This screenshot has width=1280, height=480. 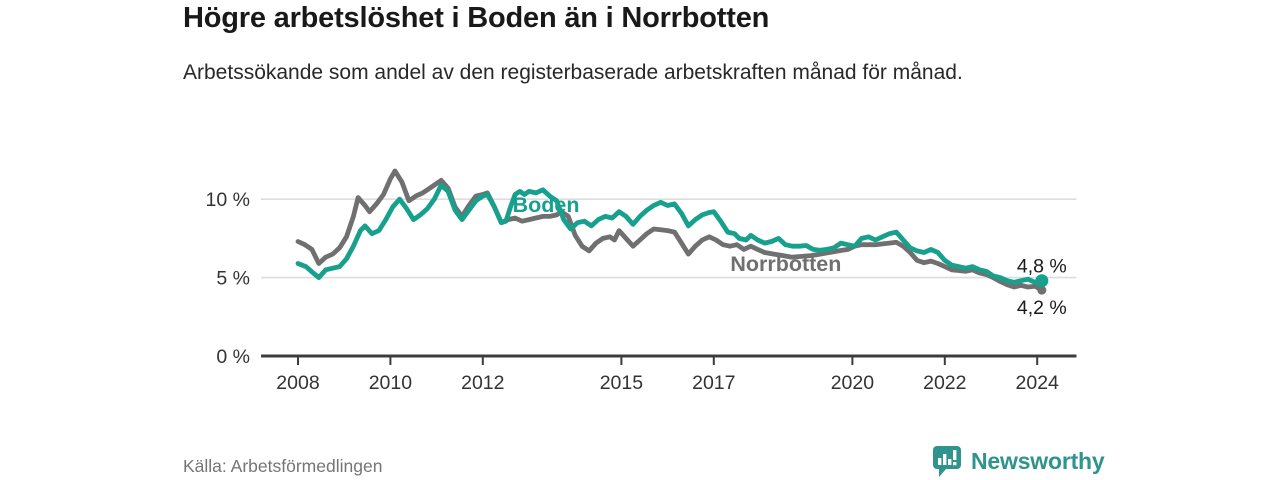 I want to click on y-tick-label: 5 %, so click(x=233, y=279).